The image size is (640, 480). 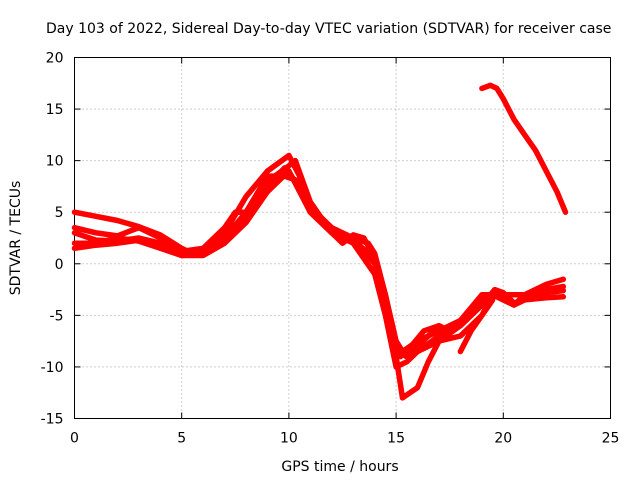 What do you see at coordinates (16, 238) in the screenshot?
I see `y-axis-label: SDTVAR / TECUs` at bounding box center [16, 238].